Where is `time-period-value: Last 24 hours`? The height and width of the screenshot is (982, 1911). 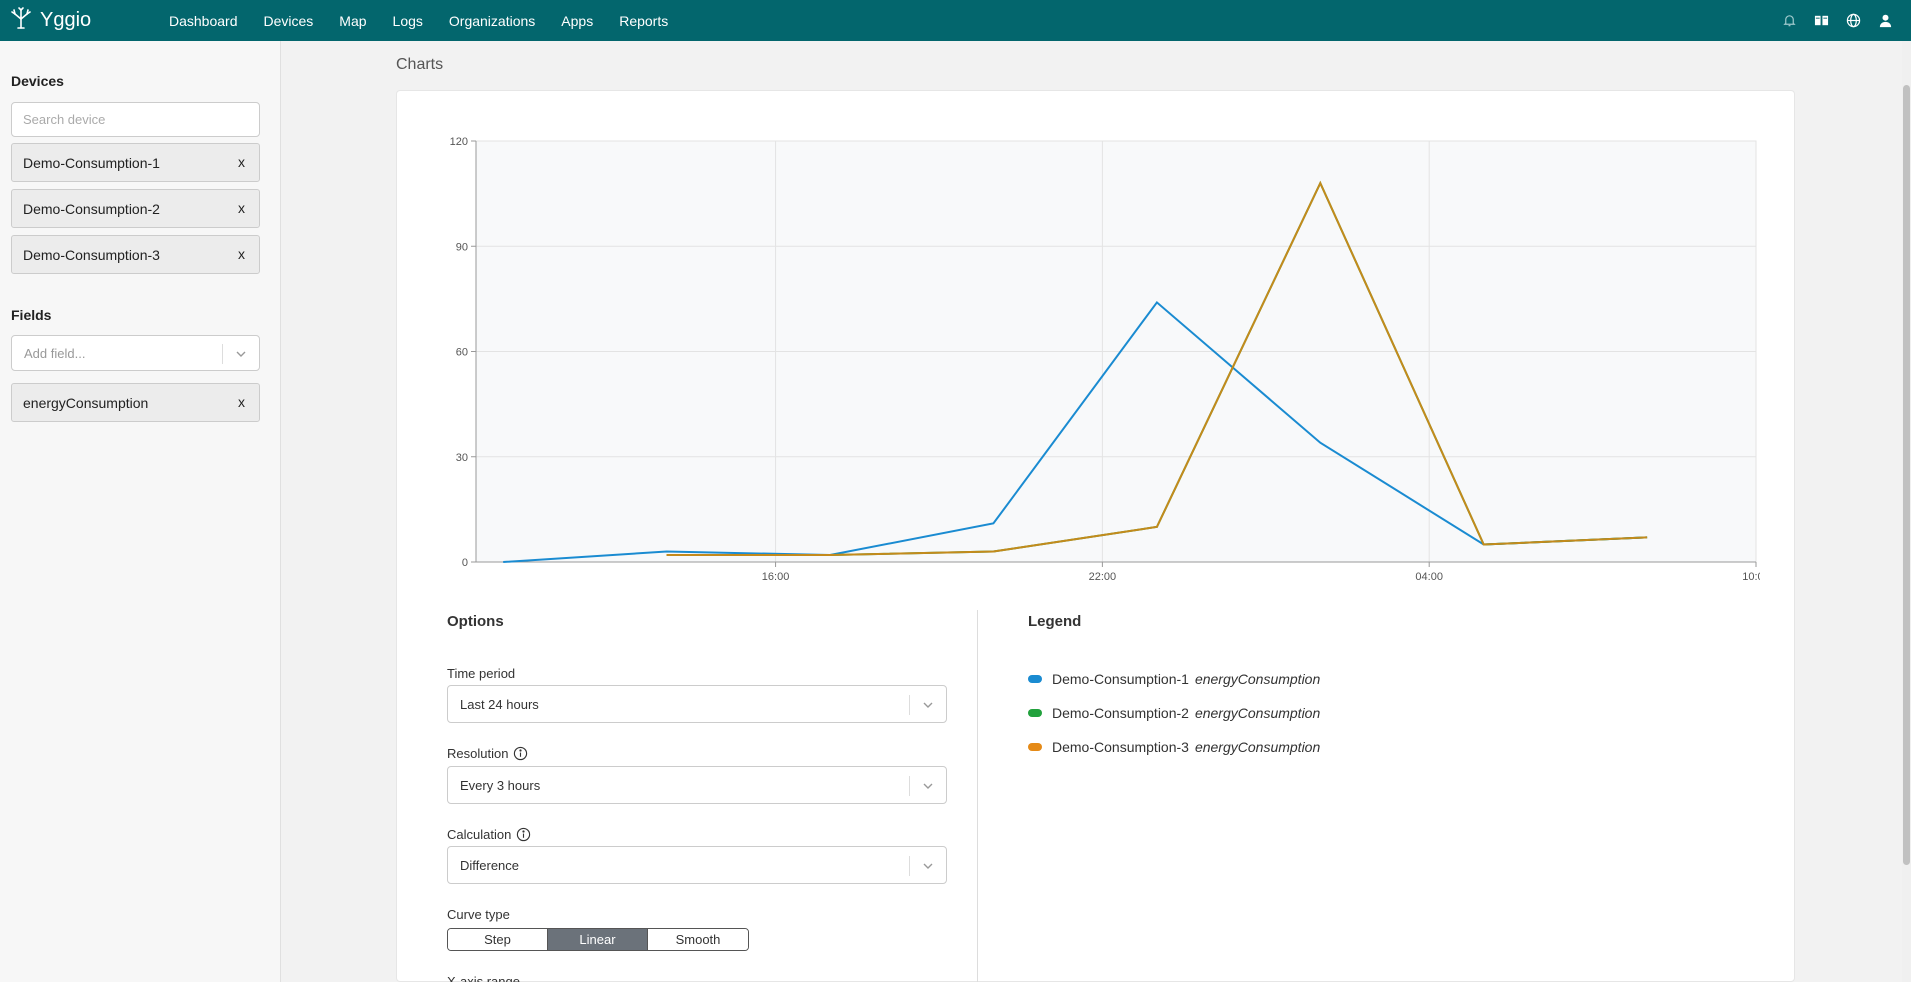
time-period-value: Last 24 hours is located at coordinates (499, 704).